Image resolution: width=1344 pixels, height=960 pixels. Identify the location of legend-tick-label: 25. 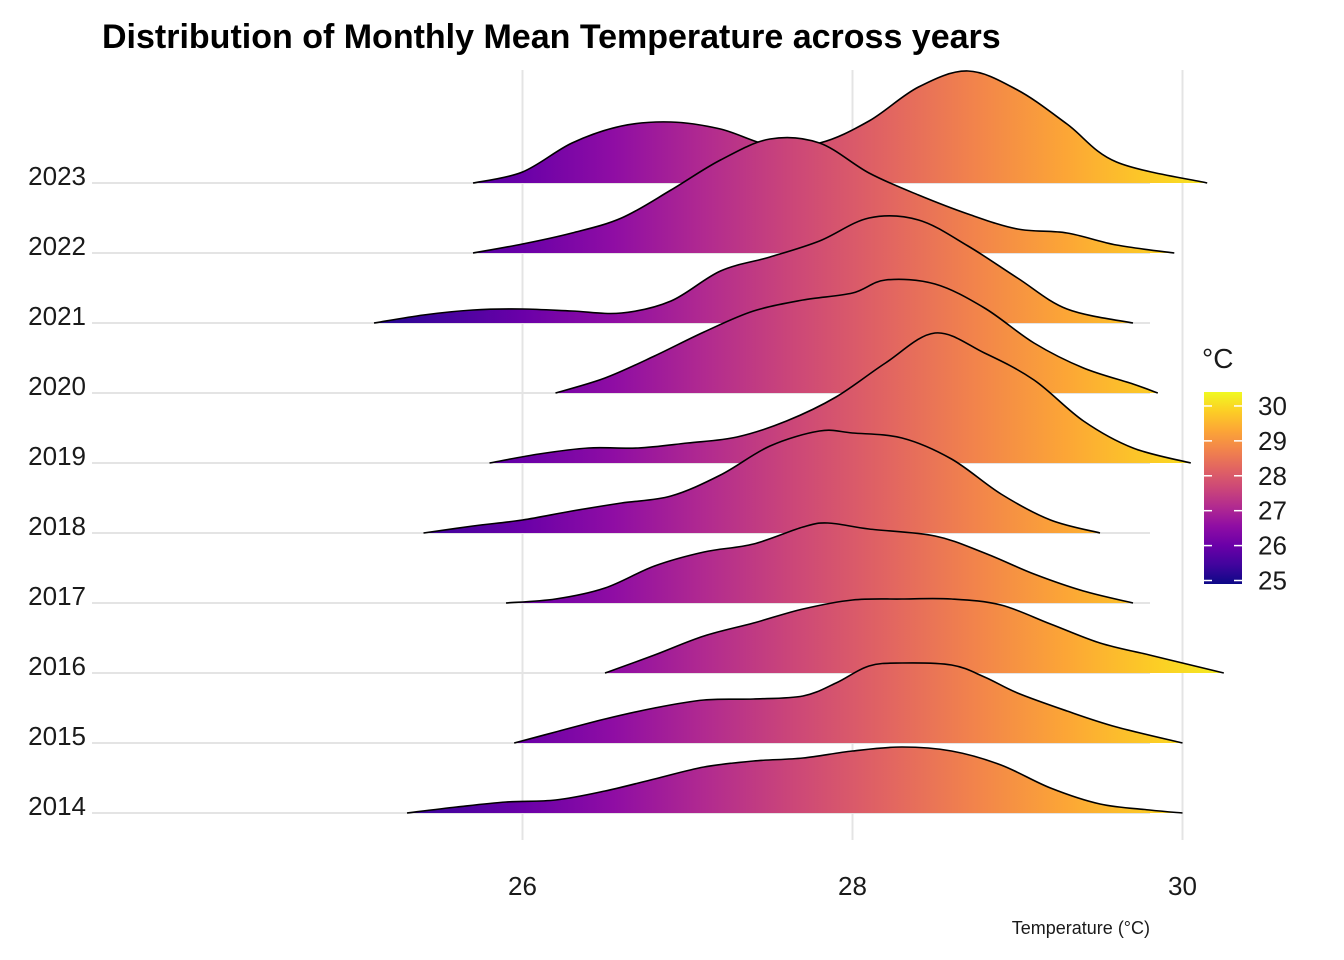
(1272, 581).